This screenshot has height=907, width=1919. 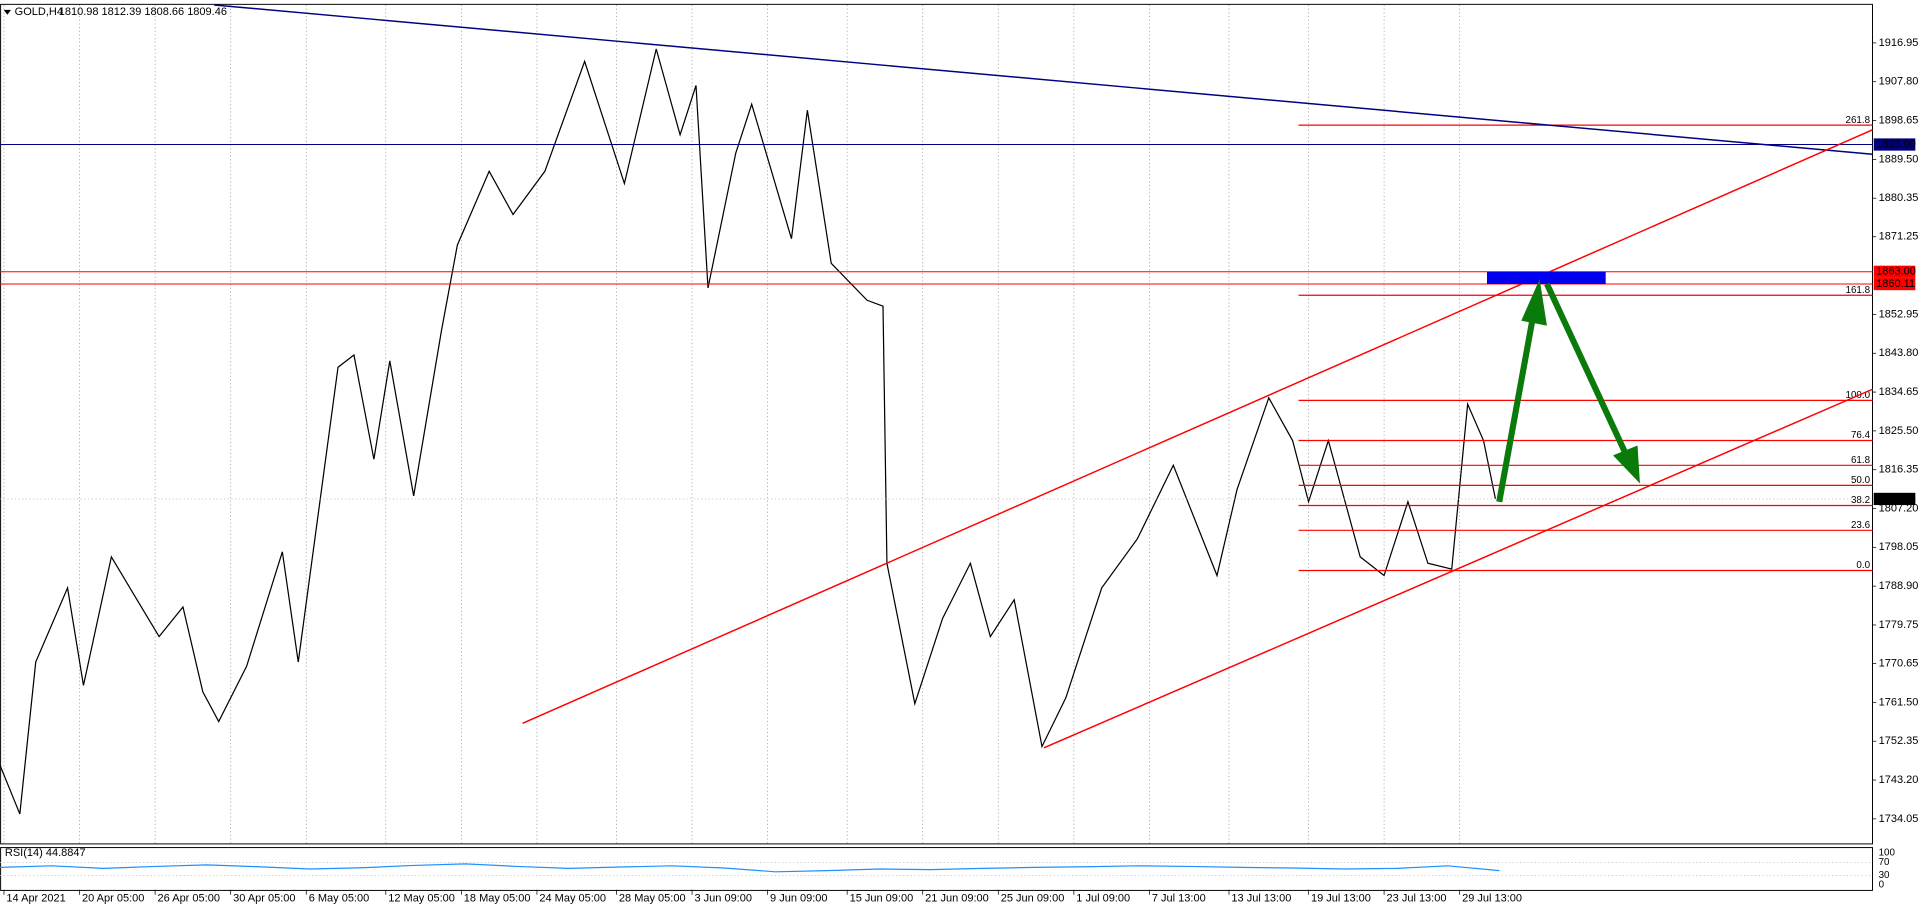 What do you see at coordinates (1899, 663) in the screenshot?
I see `y-tick-label: 1770.65` at bounding box center [1899, 663].